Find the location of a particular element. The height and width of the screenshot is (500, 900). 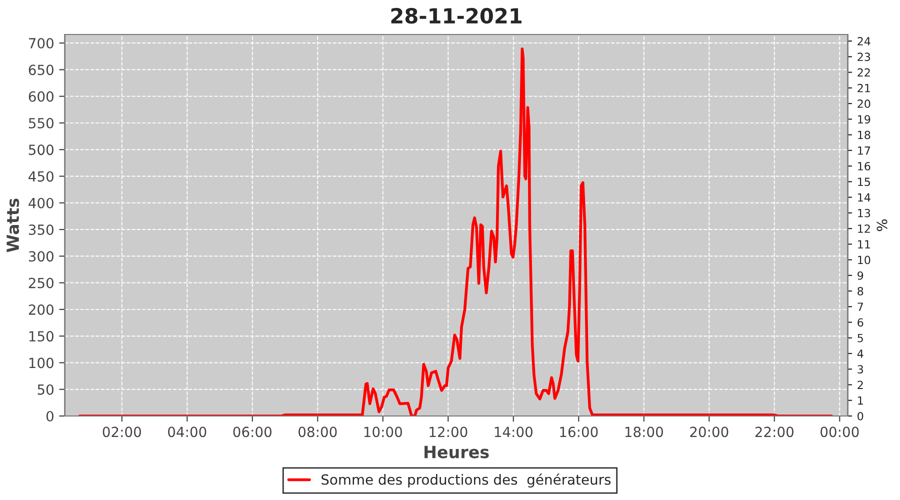

y2-tick-label: 15 is located at coordinates (864, 182).